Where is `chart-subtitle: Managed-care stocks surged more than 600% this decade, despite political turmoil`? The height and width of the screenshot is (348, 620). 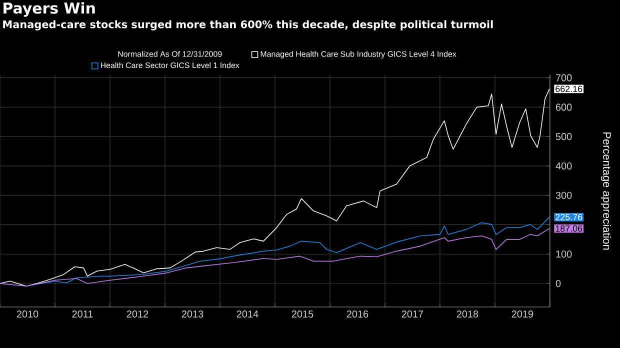 chart-subtitle: Managed-care stocks surged more than 600% this decade, despite political turmoil is located at coordinates (248, 25).